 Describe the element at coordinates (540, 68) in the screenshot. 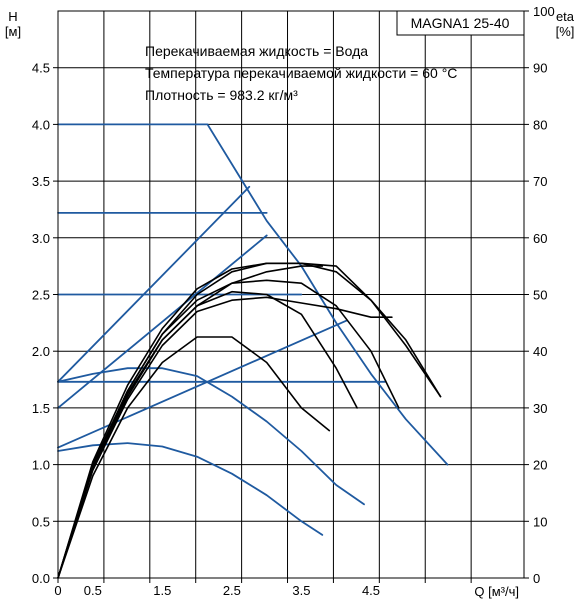

I see `right-tick-label: 90` at that location.